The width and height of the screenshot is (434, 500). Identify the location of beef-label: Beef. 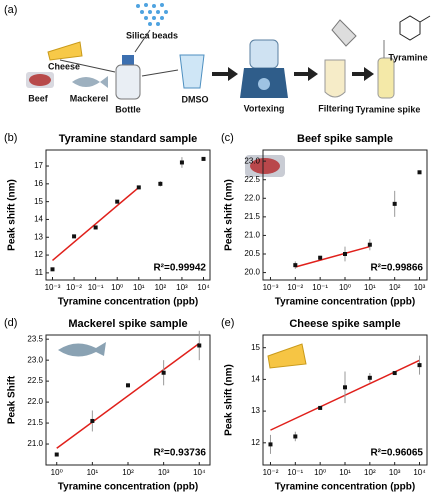
(38, 98).